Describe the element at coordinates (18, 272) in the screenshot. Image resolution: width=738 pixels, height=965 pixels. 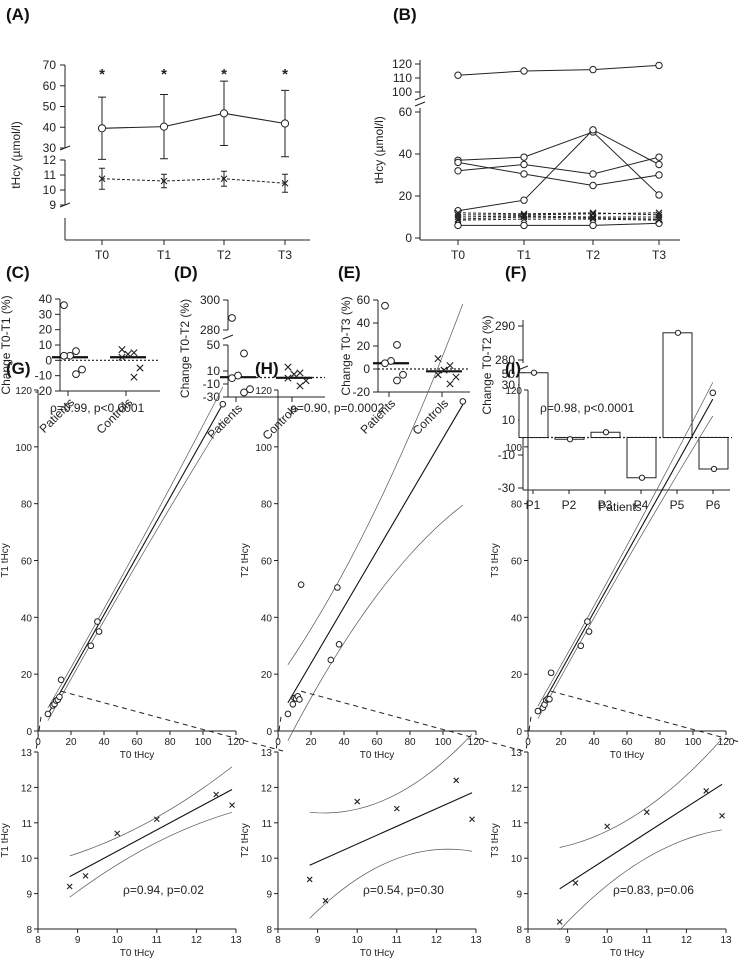
I see `panel-label-c: (C)` at that location.